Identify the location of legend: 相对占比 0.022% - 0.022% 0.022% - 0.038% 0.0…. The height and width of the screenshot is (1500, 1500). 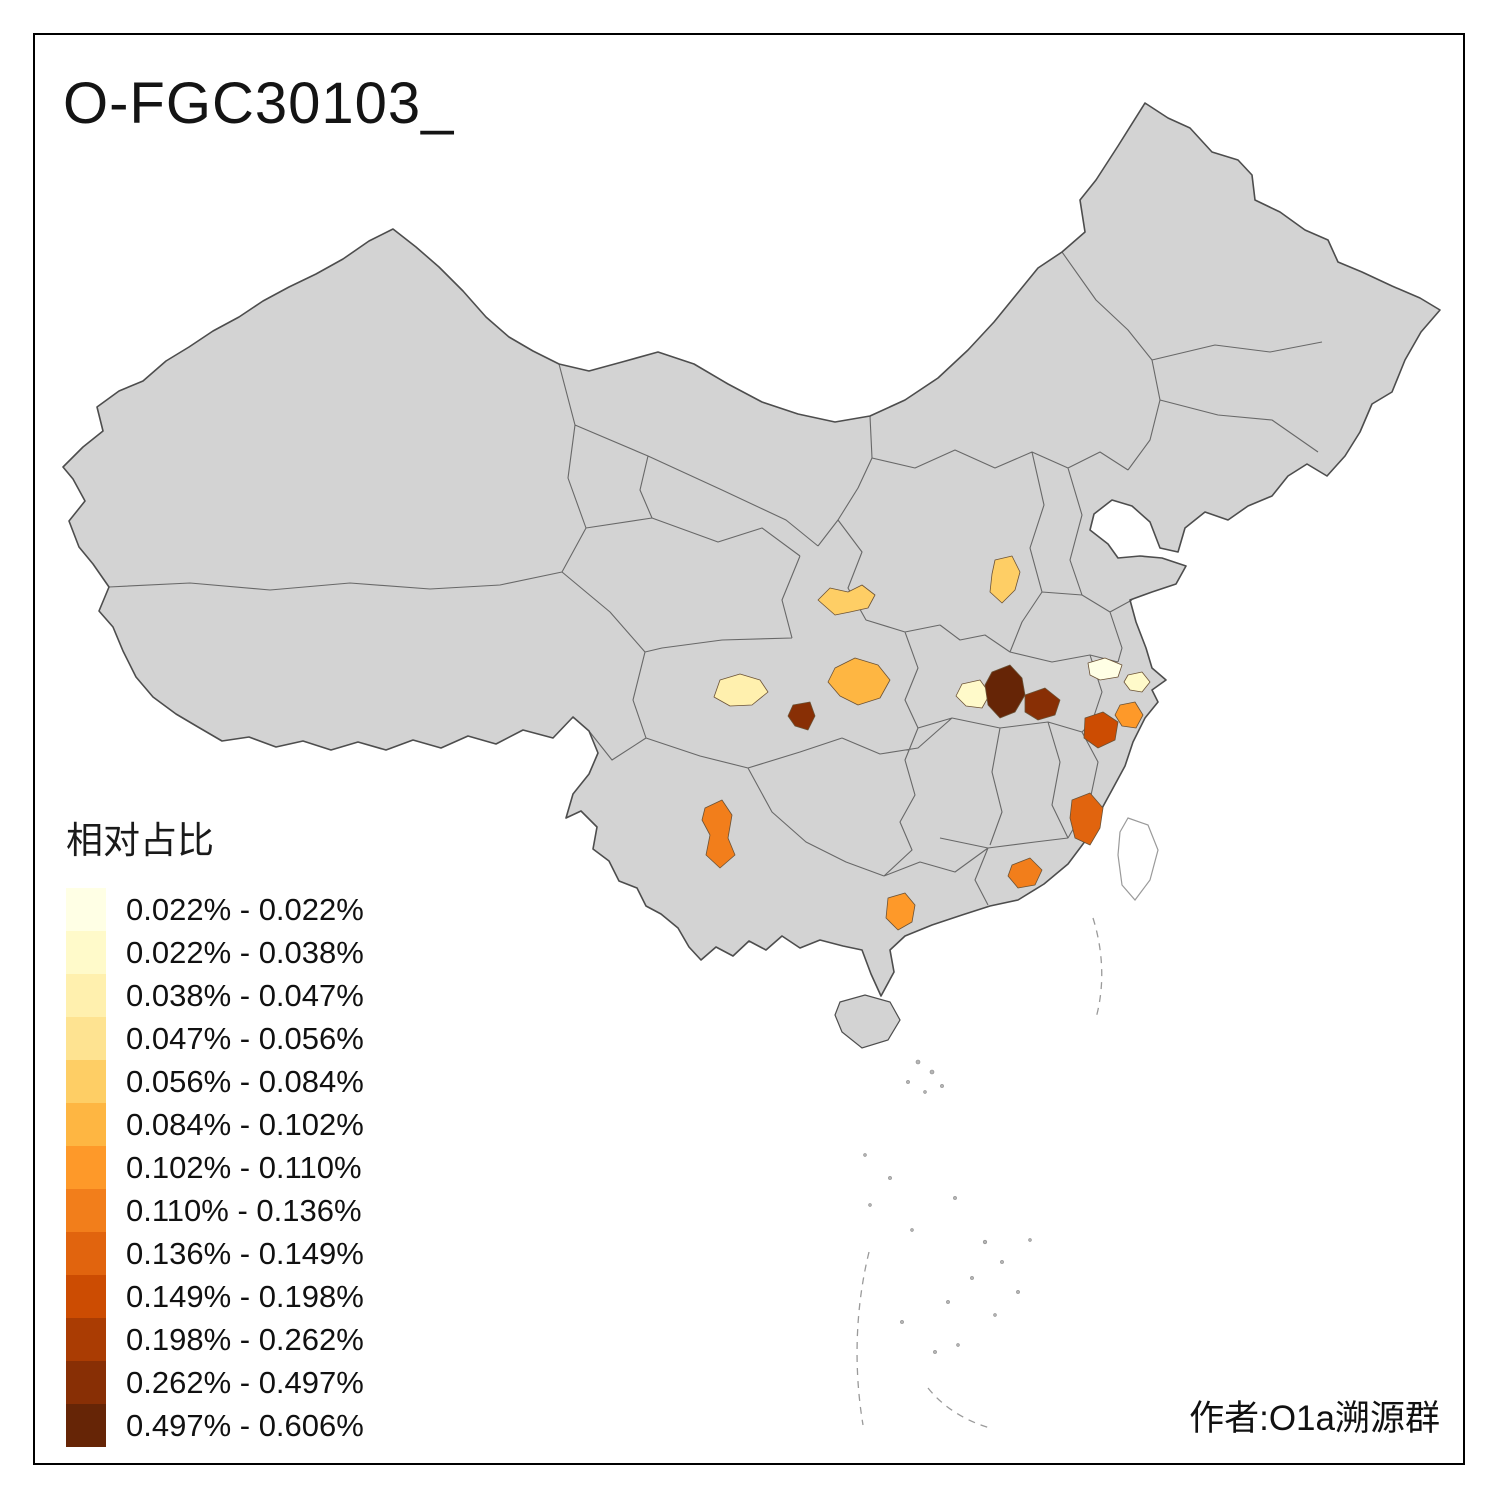
(215, 1128).